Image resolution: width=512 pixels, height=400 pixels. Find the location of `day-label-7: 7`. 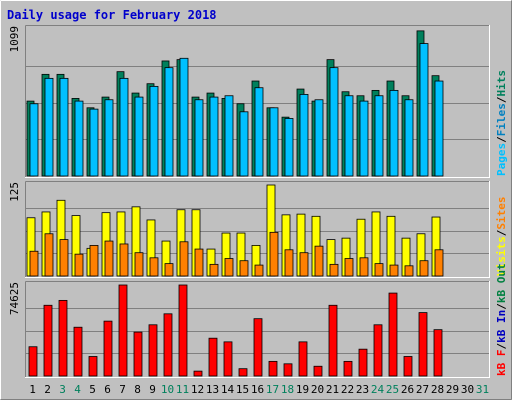

day-label-7: 7 is located at coordinates (122, 389).